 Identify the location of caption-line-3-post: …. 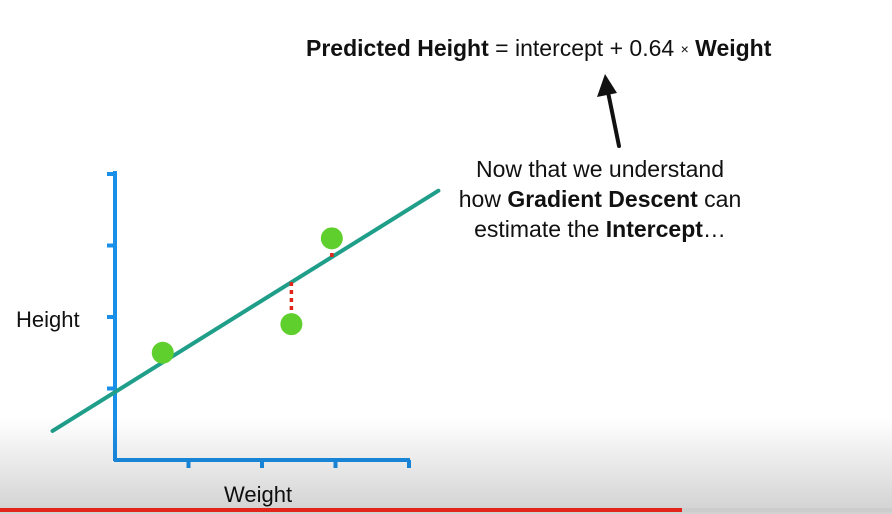
(714, 229).